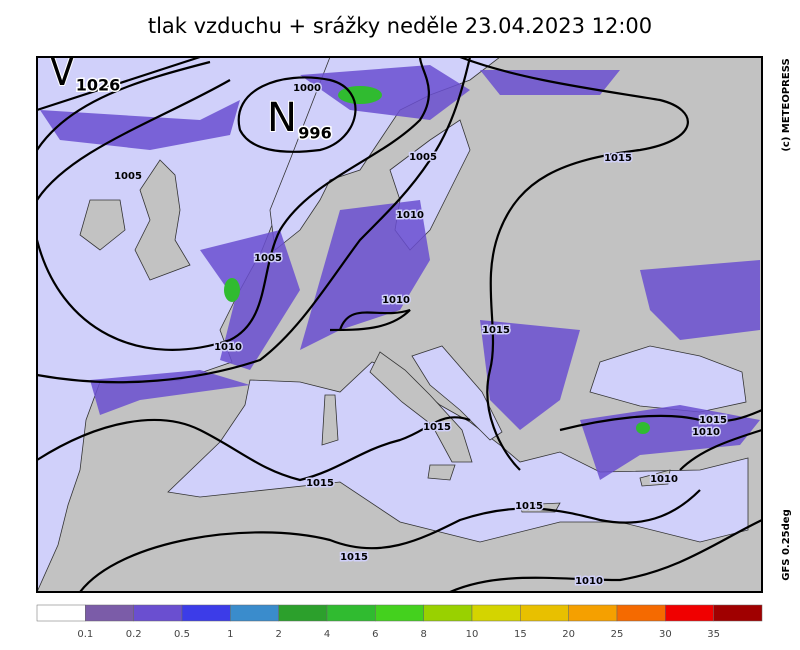  What do you see at coordinates (520, 634) in the screenshot?
I see `colorbar-label: 15` at bounding box center [520, 634].